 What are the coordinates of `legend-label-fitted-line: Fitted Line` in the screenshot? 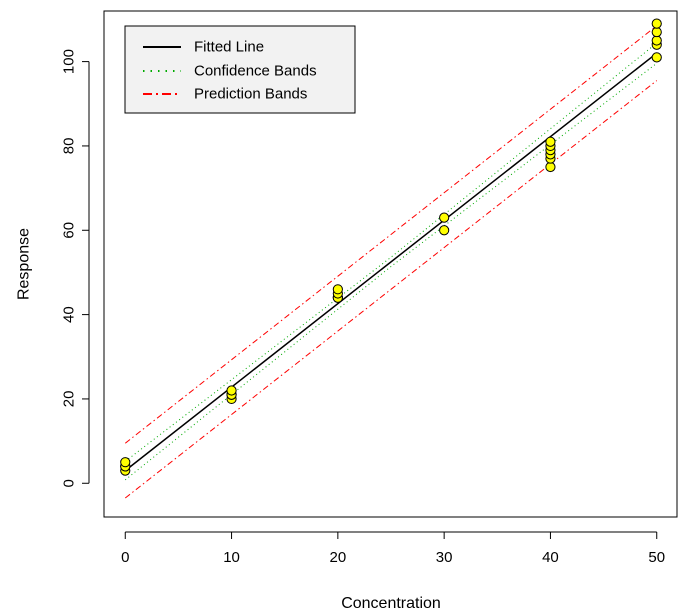 It's located at (229, 47).